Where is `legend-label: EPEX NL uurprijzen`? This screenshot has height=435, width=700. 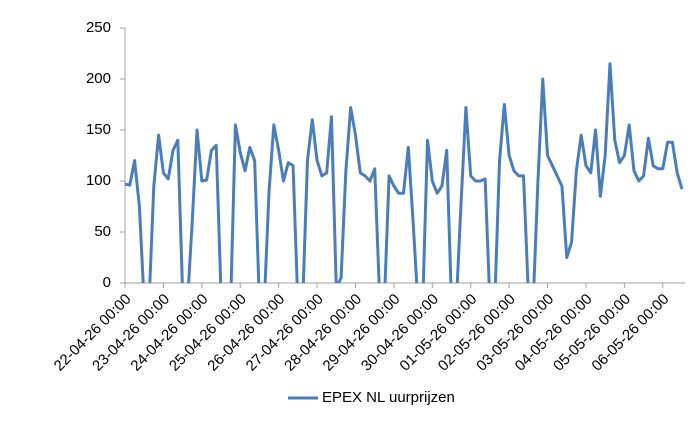
legend-label: EPEX NL uurprijzen is located at coordinates (388, 397).